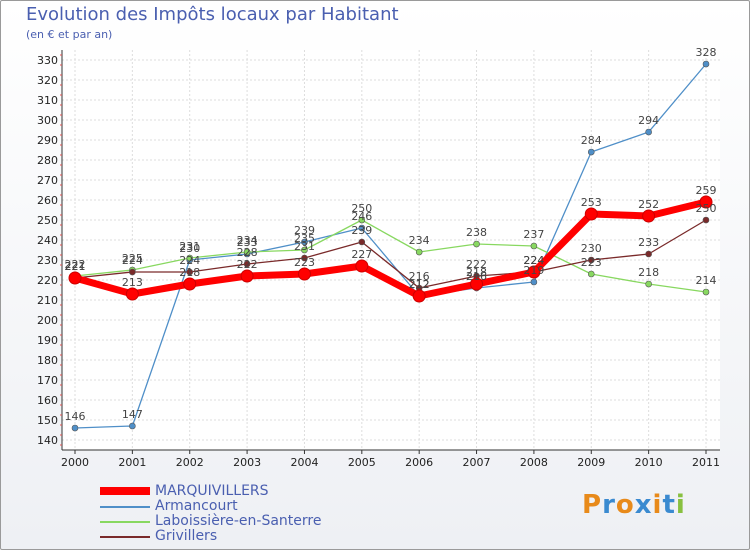 Image resolution: width=750 pixels, height=550 pixels. I want to click on point-grivillers-2001, so click(132, 272).